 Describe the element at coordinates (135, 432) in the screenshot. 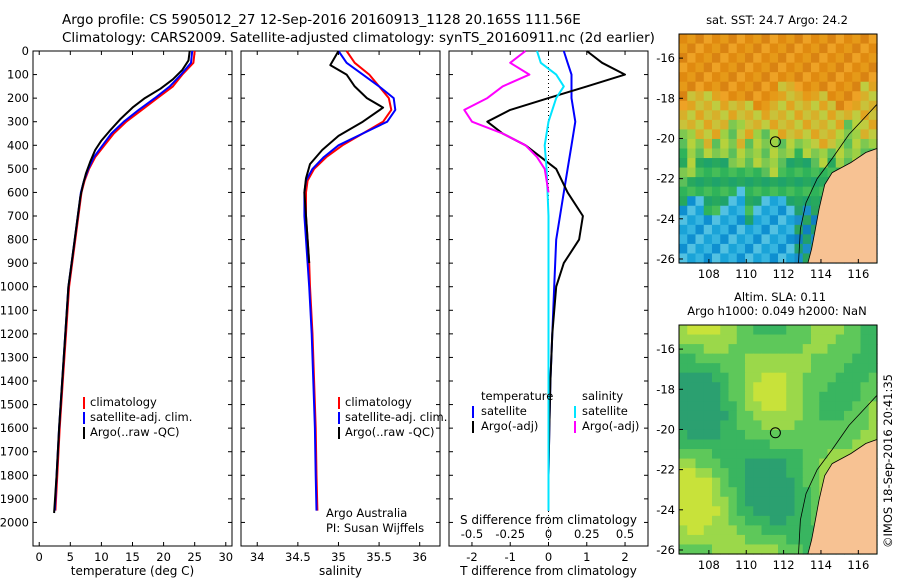

I see `legend-label-argo: Argo(..raw -QC)` at that location.